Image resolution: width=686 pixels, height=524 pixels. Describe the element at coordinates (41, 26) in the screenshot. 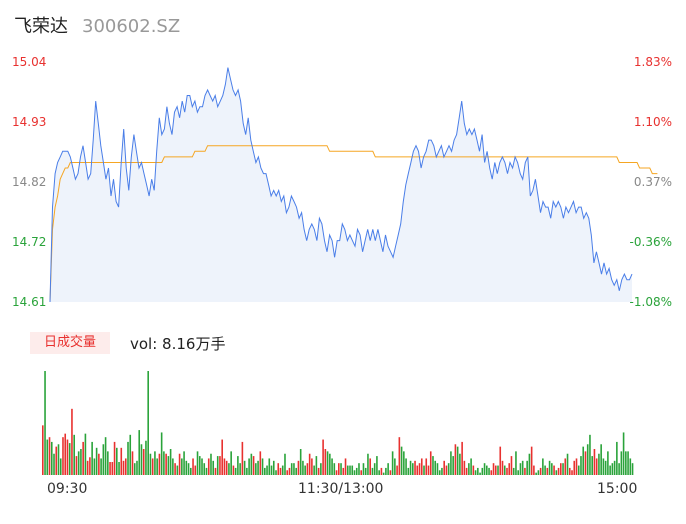

I see `stock-name: 飞荣达` at that location.